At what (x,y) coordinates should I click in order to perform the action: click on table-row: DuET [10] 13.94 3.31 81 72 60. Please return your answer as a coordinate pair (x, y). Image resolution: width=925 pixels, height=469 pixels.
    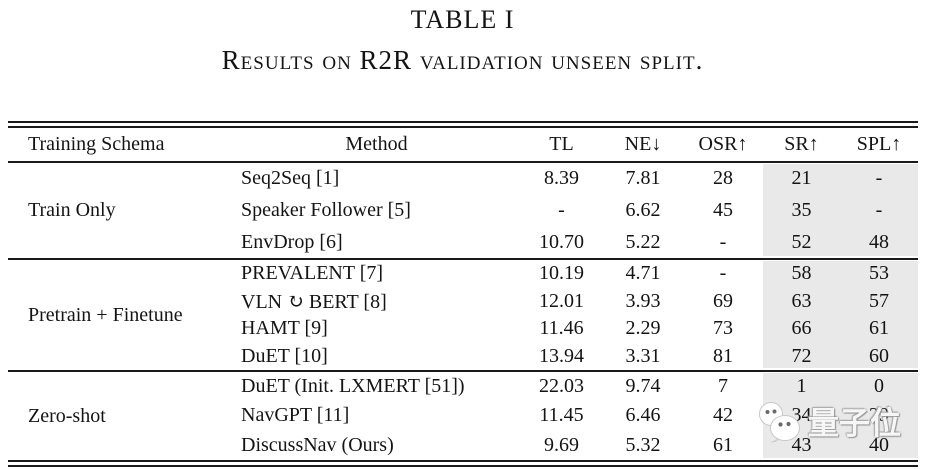
    Looking at the image, I should click on (575, 357).